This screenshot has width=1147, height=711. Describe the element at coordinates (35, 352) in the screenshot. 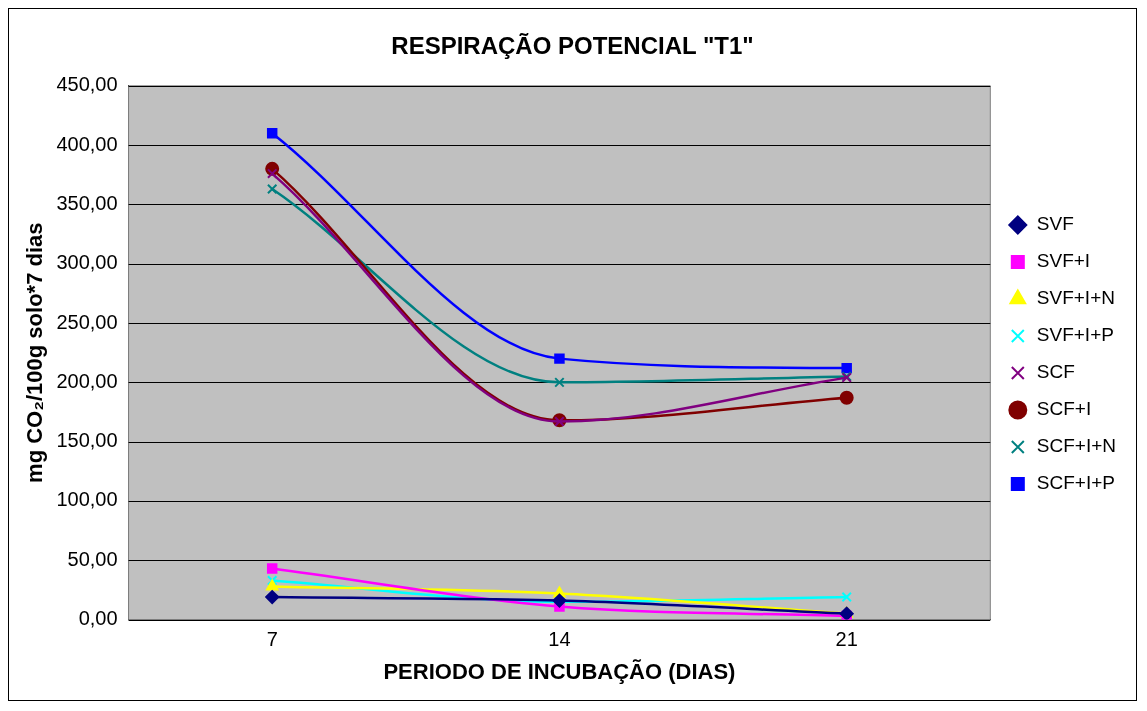

I see `y-axis-title: mg CO₂/100g solo*7 dias` at that location.